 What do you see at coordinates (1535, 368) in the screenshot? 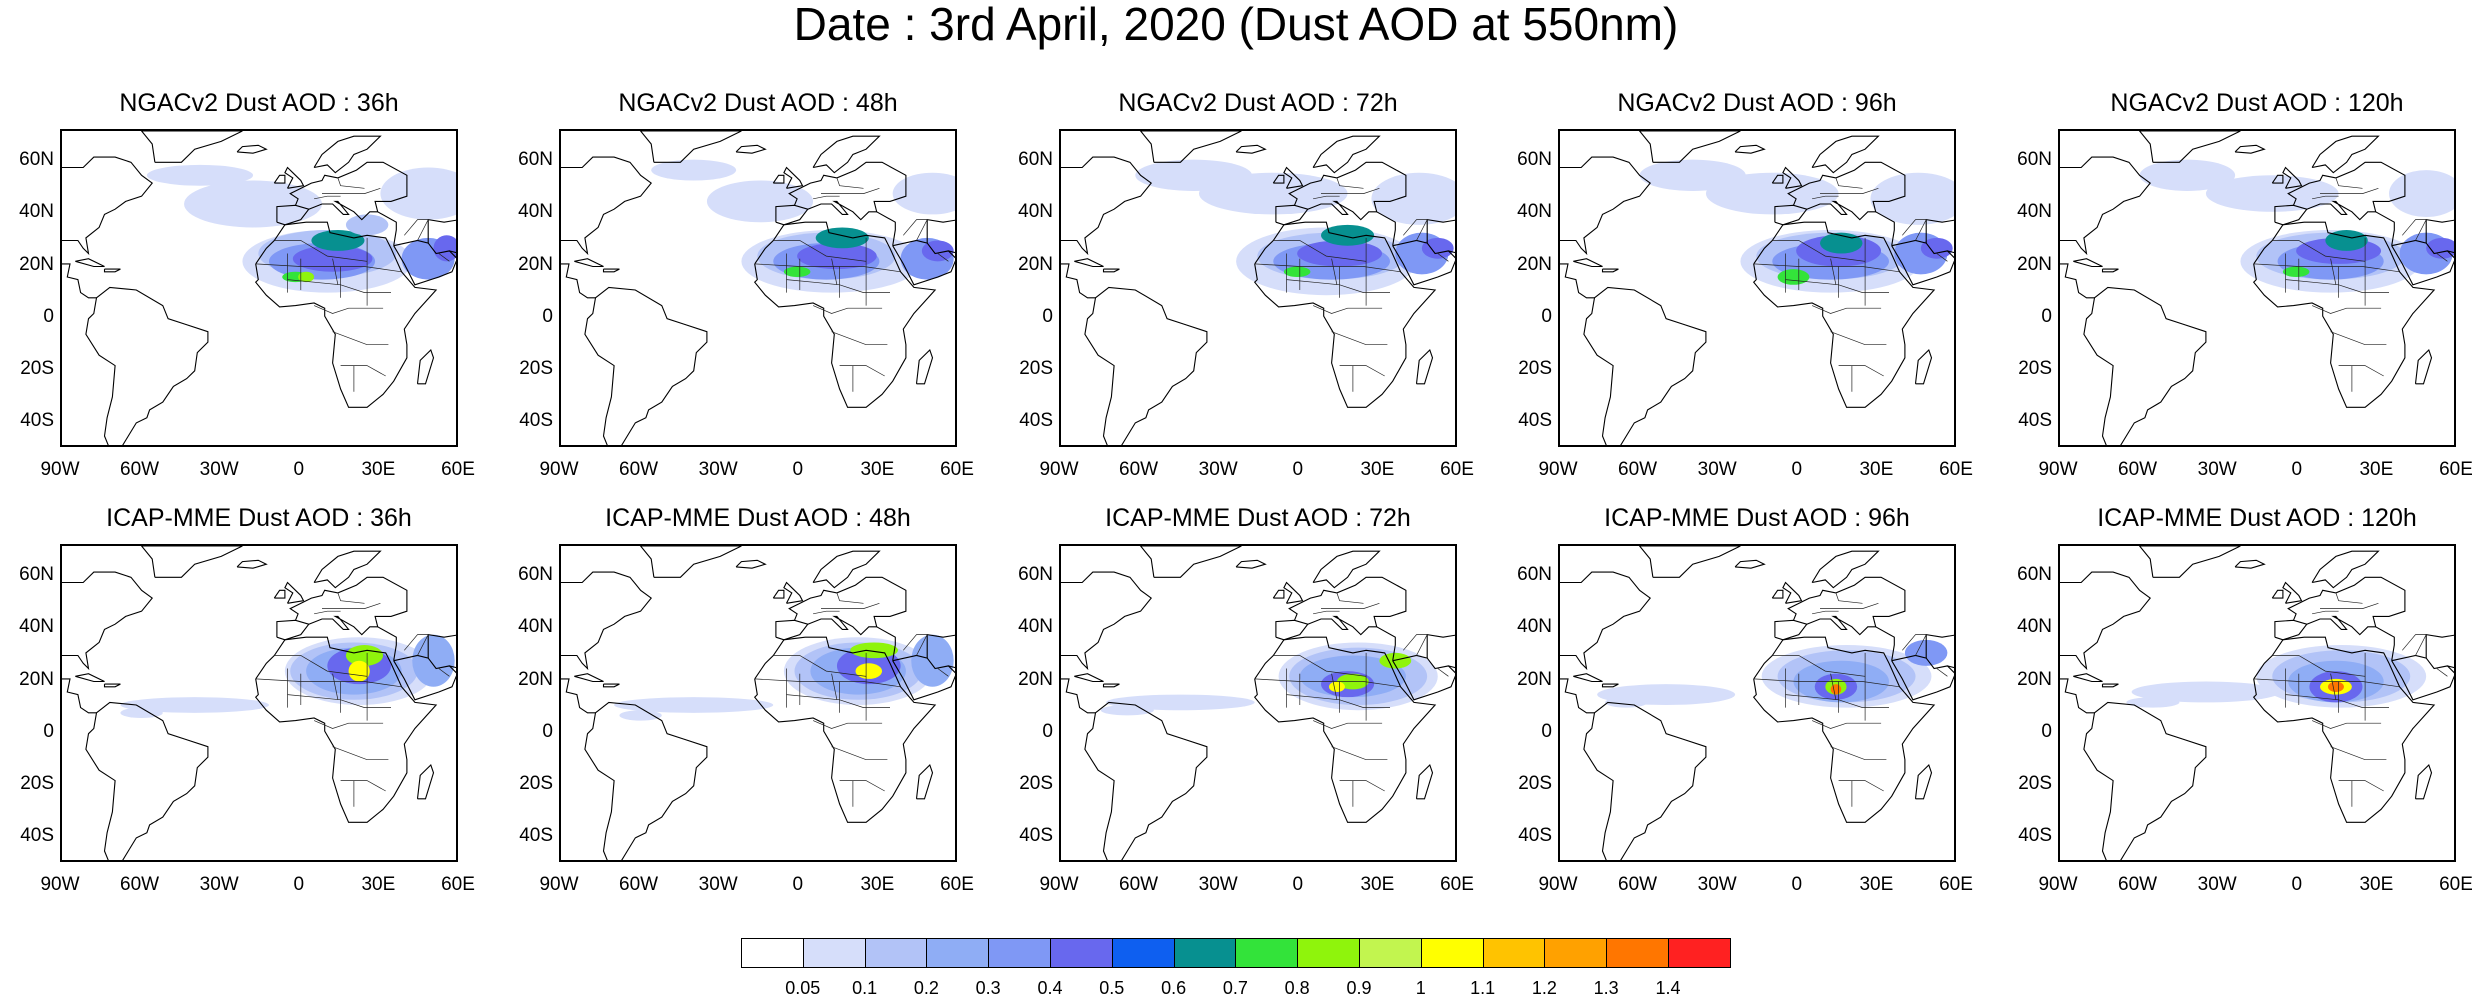
I see `lat-tick-label: 20S` at bounding box center [1535, 368].